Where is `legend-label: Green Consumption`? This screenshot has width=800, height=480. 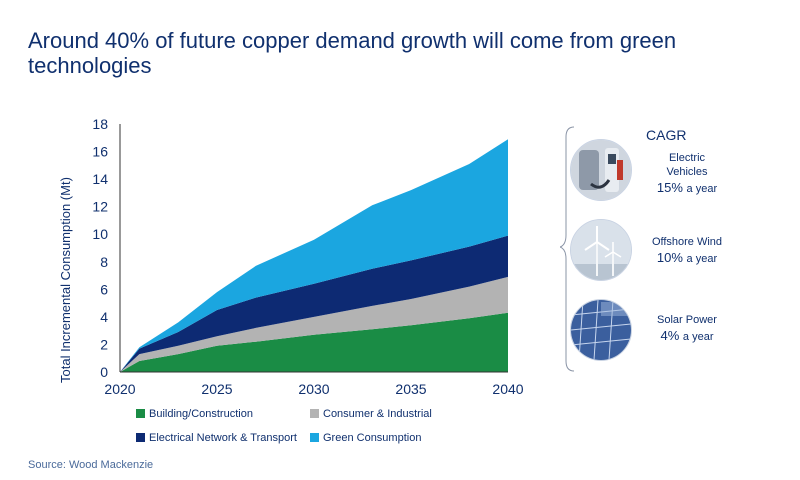 legend-label: Green Consumption is located at coordinates (372, 438).